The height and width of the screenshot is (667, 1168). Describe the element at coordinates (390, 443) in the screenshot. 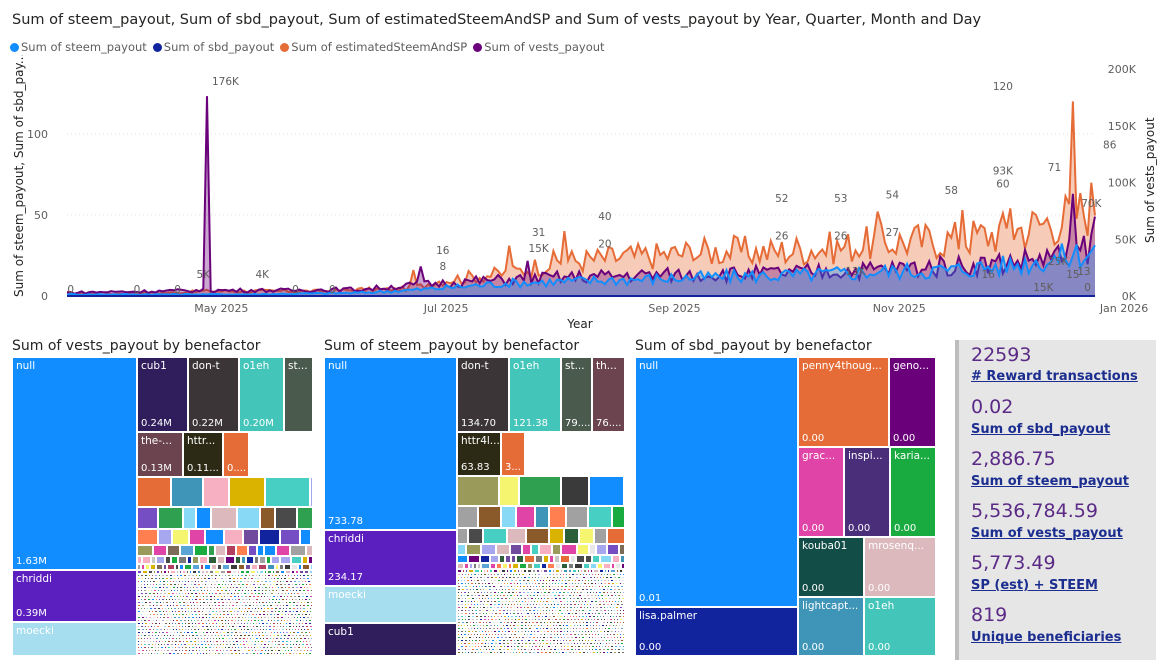

I see `treemap-tile: null 733.78` at that location.